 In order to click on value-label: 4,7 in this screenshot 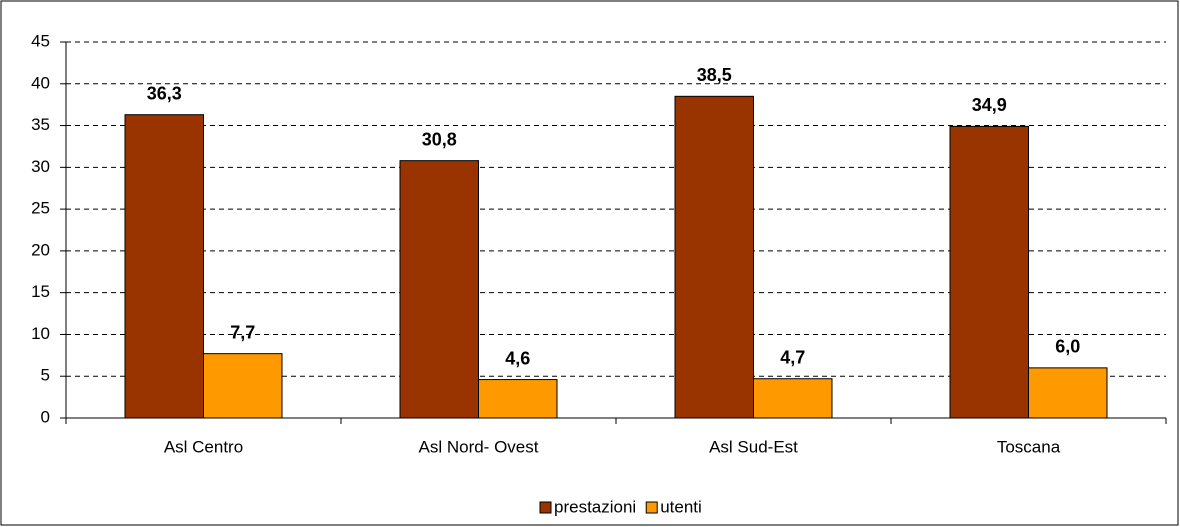, I will do `click(792, 357)`.